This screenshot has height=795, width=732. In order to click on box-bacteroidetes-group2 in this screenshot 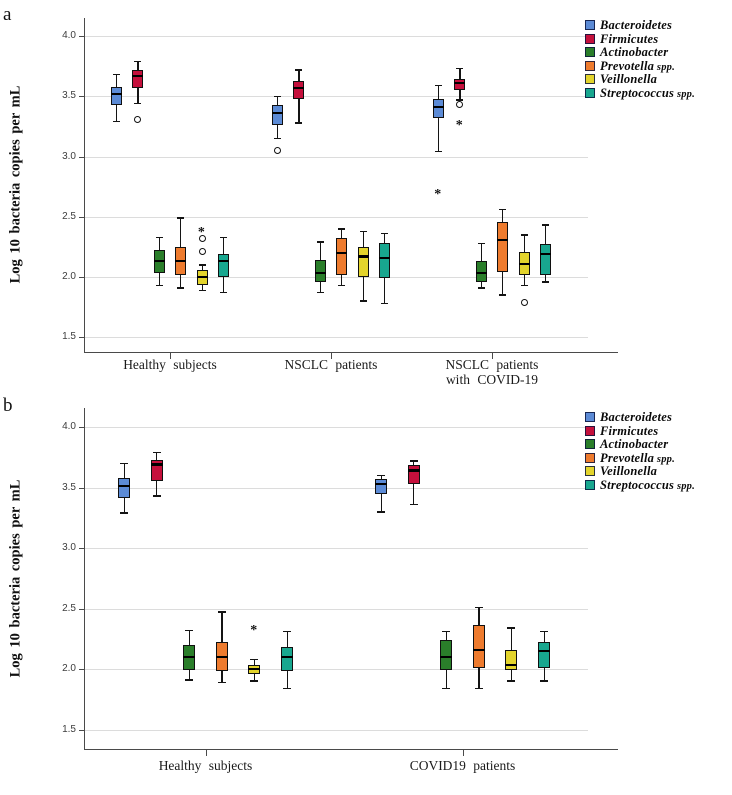, I will do `click(277, 115)`.